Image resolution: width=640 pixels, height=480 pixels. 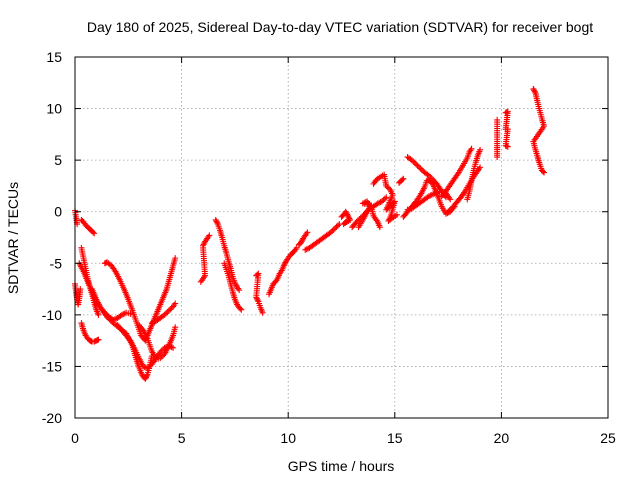 What do you see at coordinates (54, 109) in the screenshot?
I see `y-tick-label: 10` at bounding box center [54, 109].